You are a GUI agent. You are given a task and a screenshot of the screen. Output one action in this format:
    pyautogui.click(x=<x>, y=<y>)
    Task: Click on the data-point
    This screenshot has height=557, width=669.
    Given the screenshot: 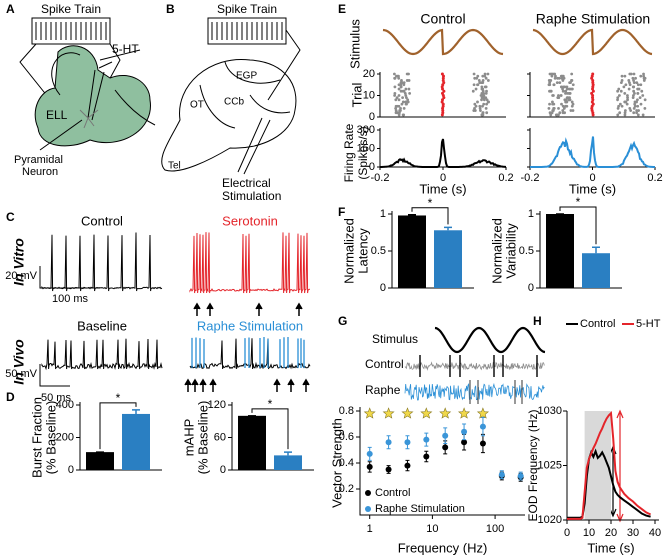 What is the action you would take?
    pyautogui.click(x=388, y=469)
    